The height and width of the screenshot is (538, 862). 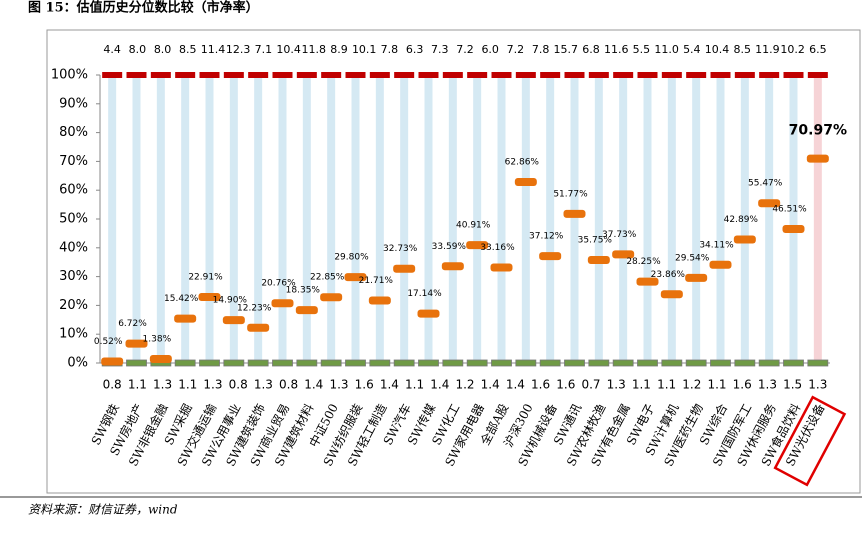 What do you see at coordinates (642, 49) in the screenshot?
I see `upper-row-label: 5.5` at bounding box center [642, 49].